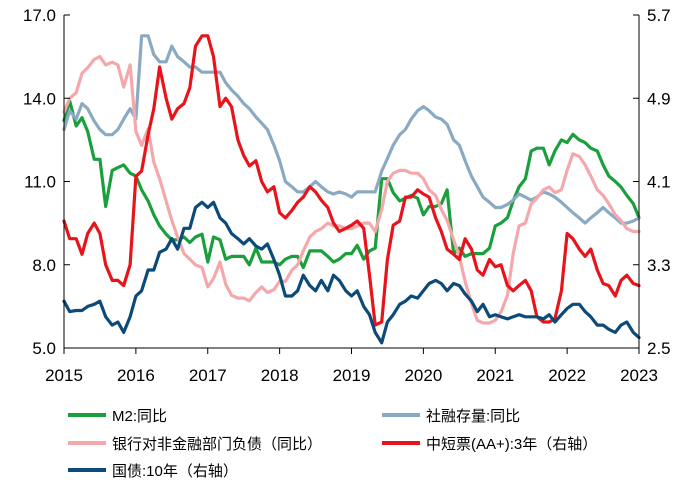 This screenshot has width=700, height=488. I want to click on x-tick-label: 2023, so click(639, 375).